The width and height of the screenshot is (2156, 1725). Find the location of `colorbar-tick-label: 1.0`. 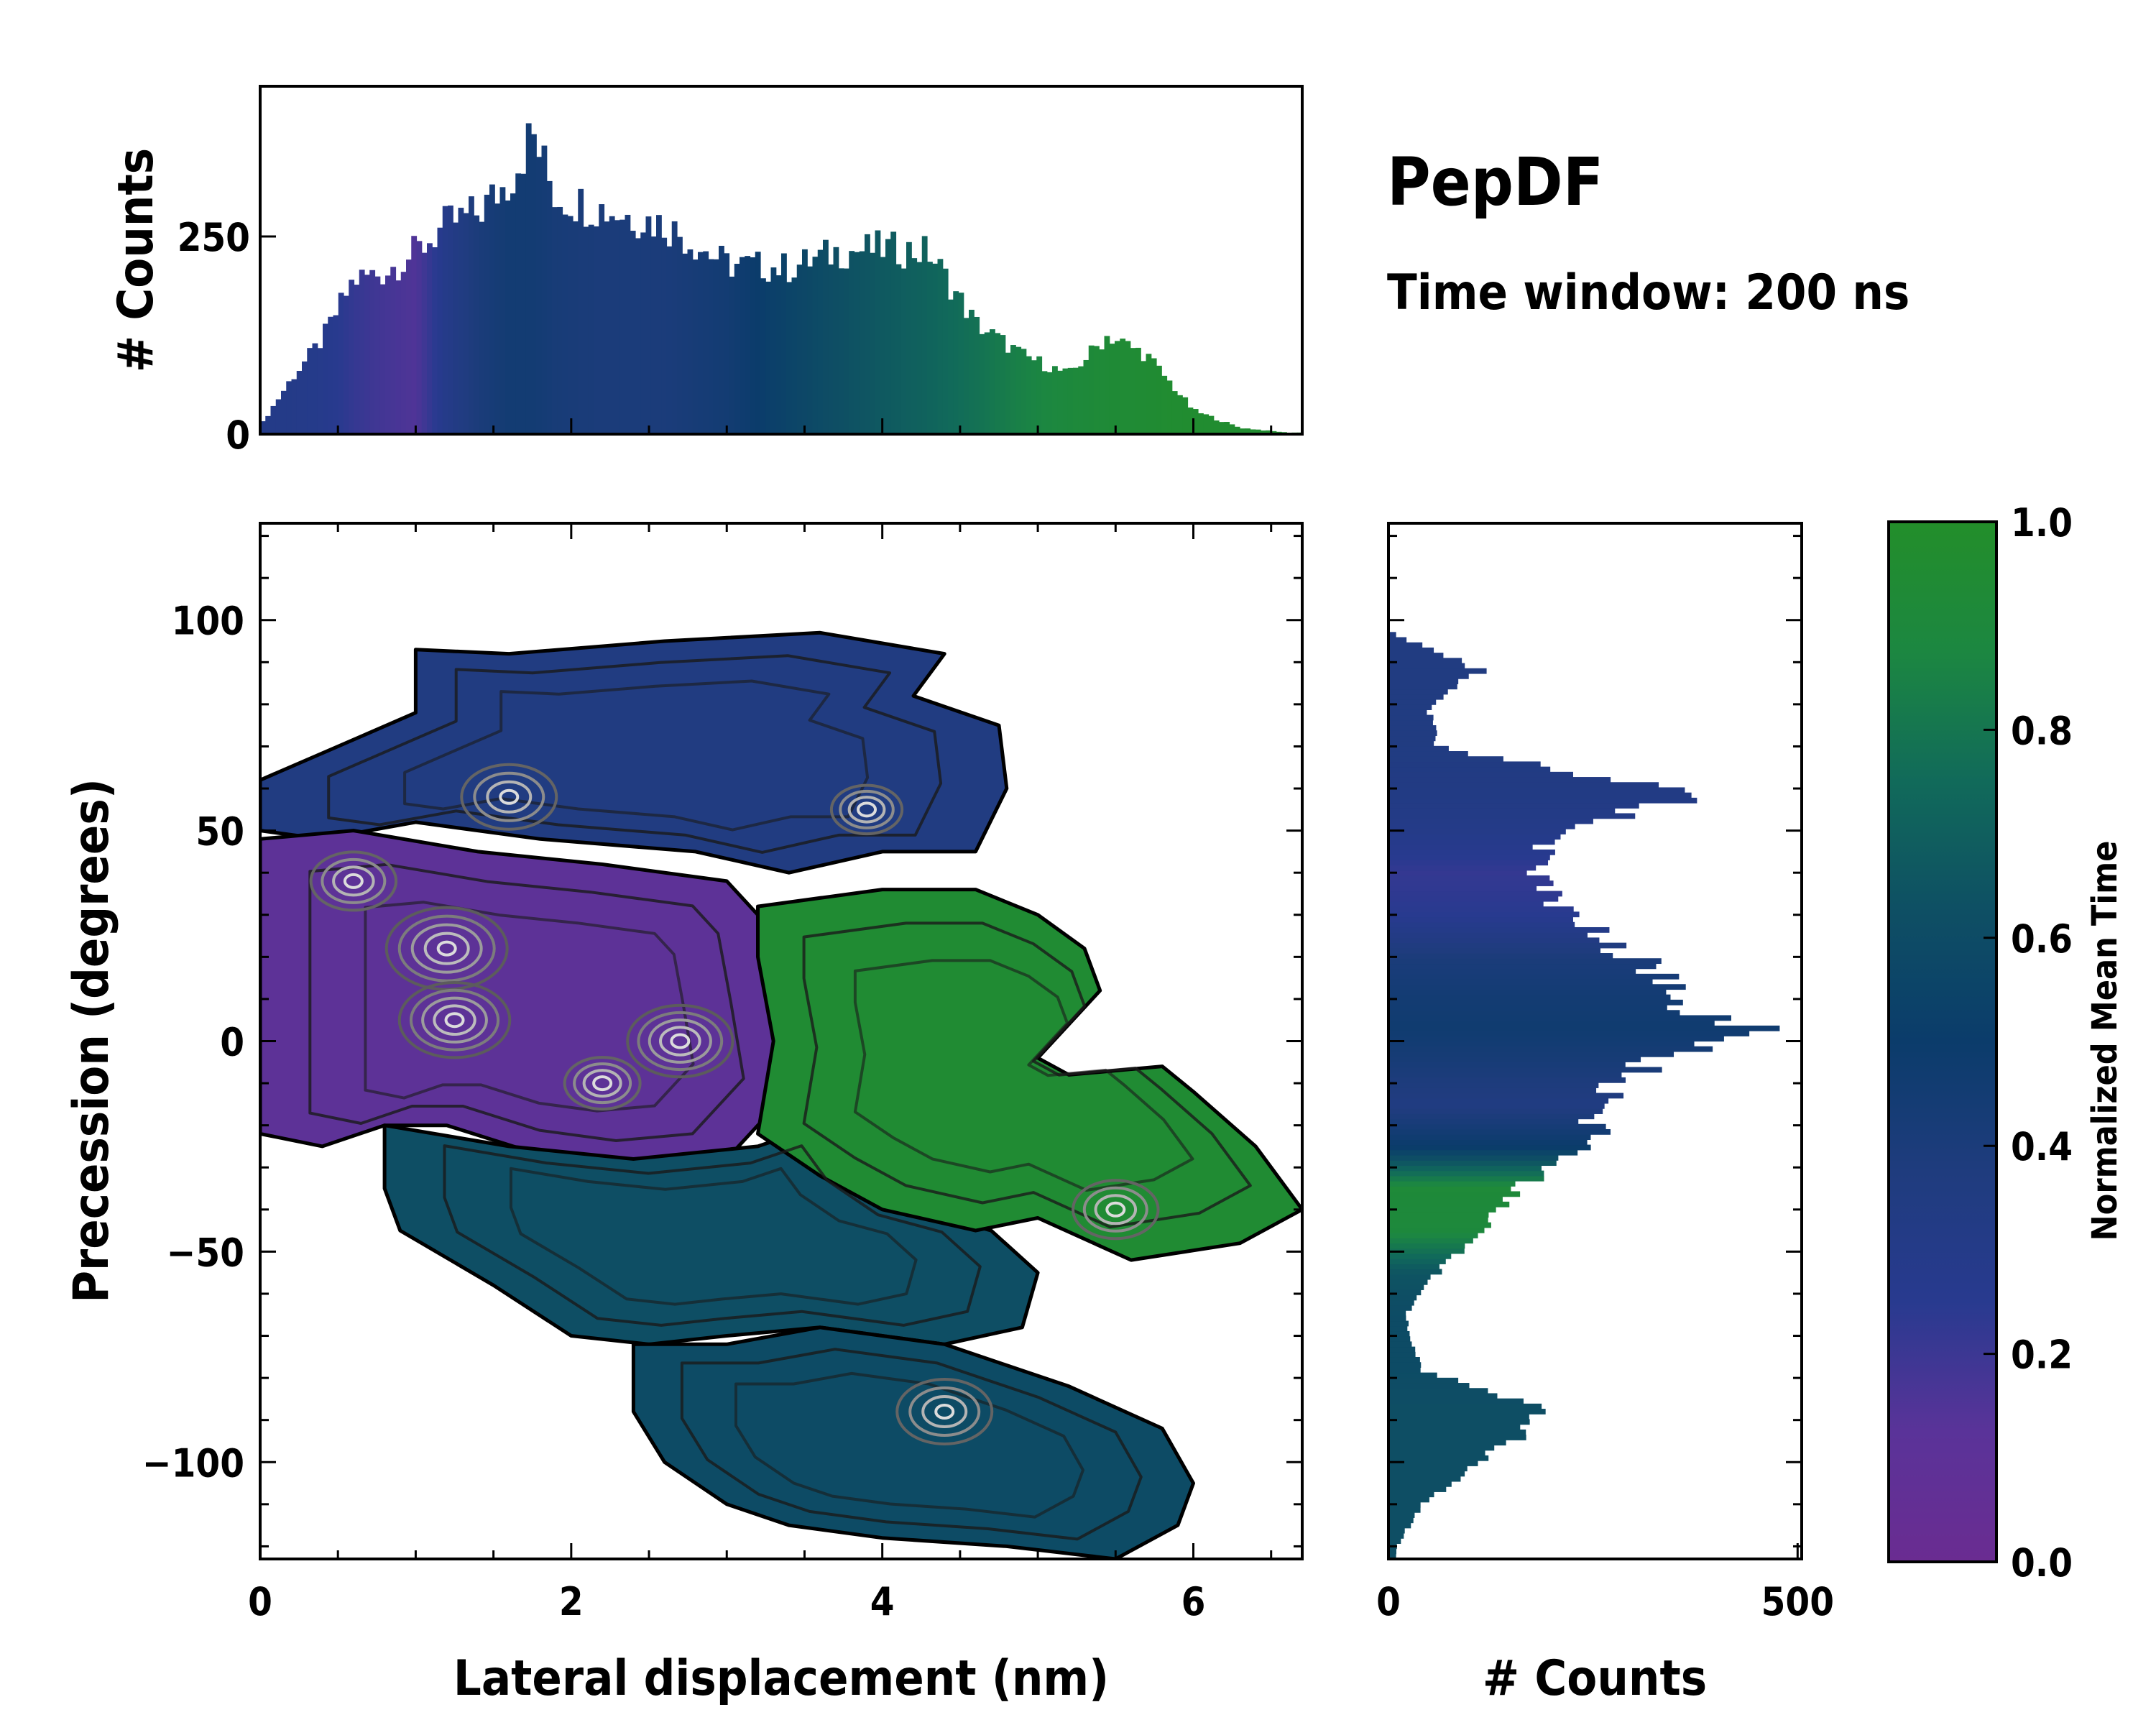

colorbar-tick-label: 1.0 is located at coordinates (2042, 523).